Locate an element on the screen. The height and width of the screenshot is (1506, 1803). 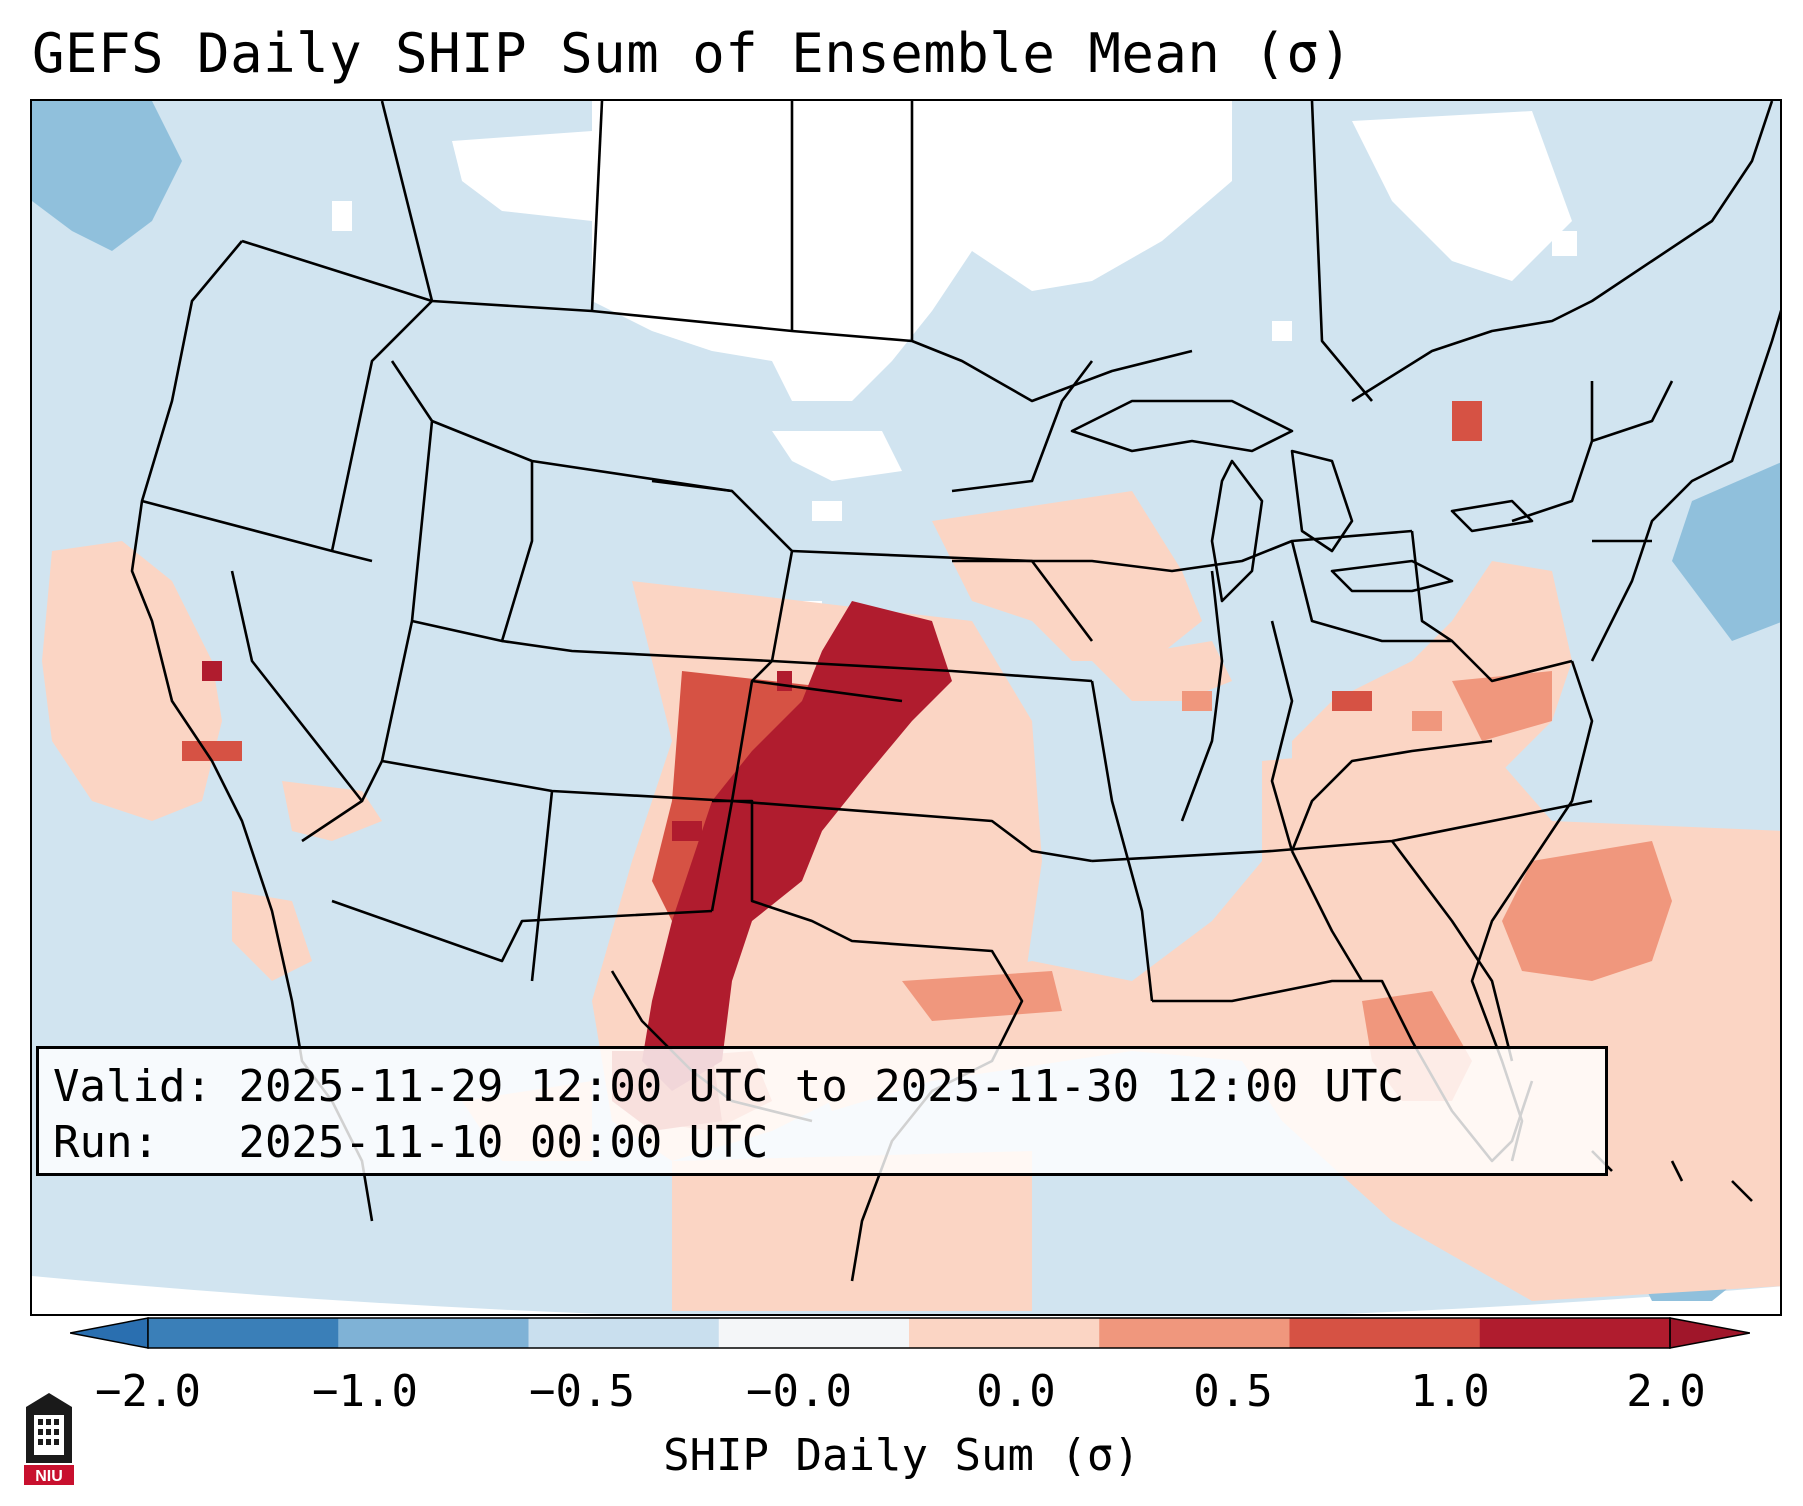
run-time: 2025-11-10 00:00 UTC is located at coordinates (503, 1142).